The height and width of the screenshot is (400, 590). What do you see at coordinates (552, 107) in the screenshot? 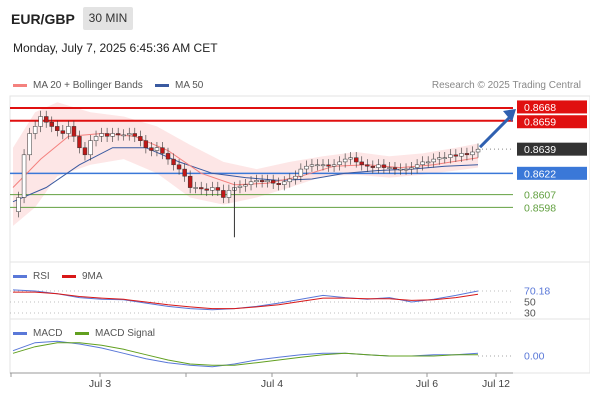
I see `price-tag-0.8668` at bounding box center [552, 107].